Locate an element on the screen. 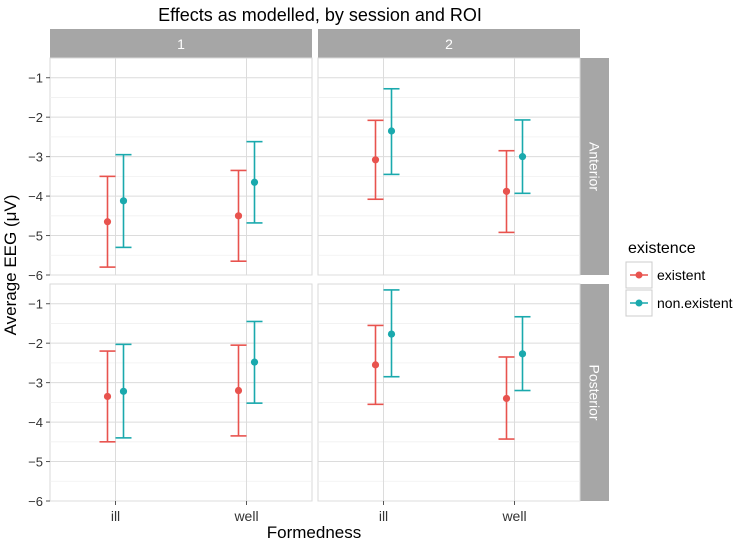  point-1-anterior-existent-well is located at coordinates (238, 216).